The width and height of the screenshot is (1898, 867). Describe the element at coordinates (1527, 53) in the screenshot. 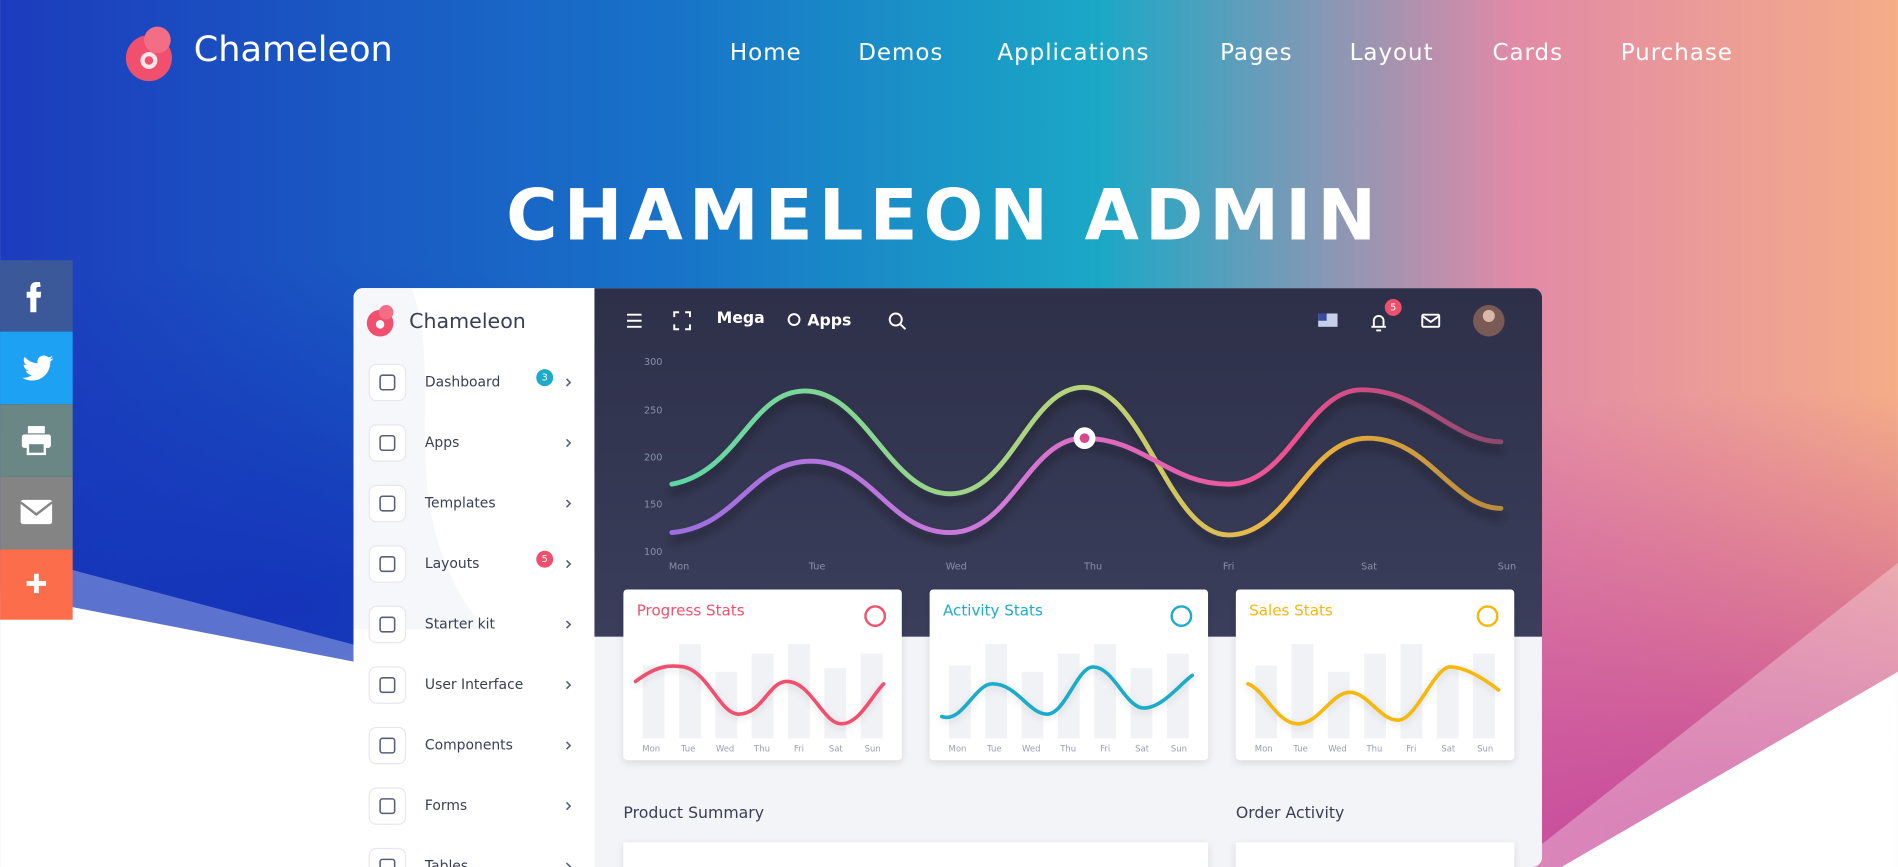

I see `nav-link: Cards` at that location.